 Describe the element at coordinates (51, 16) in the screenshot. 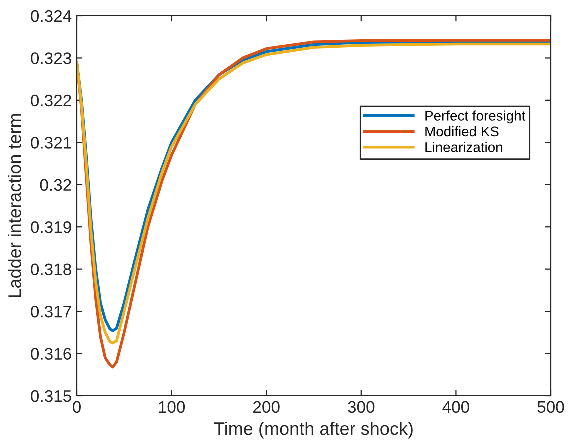

I see `y-tick-label: 0.324` at that location.